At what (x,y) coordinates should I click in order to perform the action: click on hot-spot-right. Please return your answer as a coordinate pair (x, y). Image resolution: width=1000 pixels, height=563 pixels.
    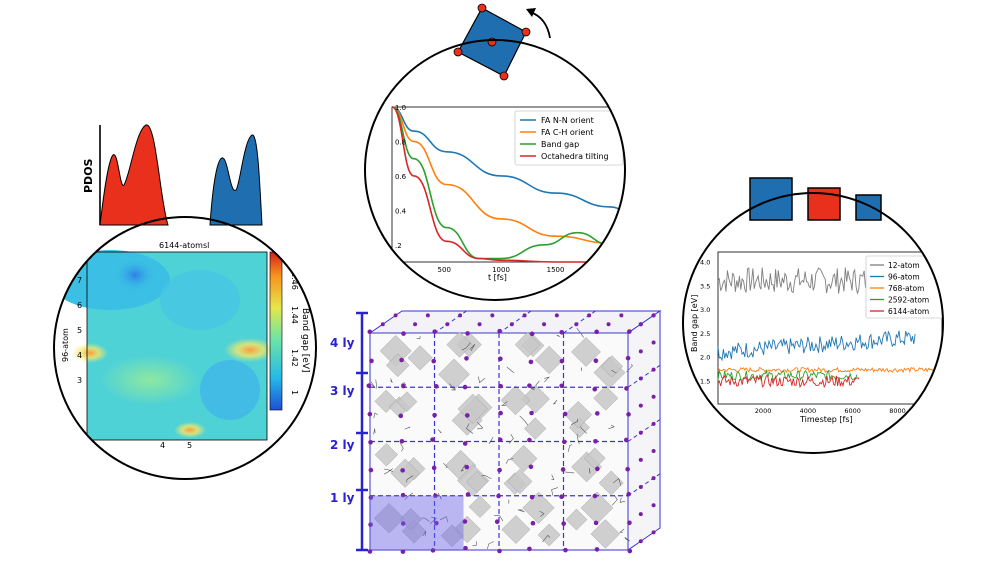
    Looking at the image, I should click on (250, 350).